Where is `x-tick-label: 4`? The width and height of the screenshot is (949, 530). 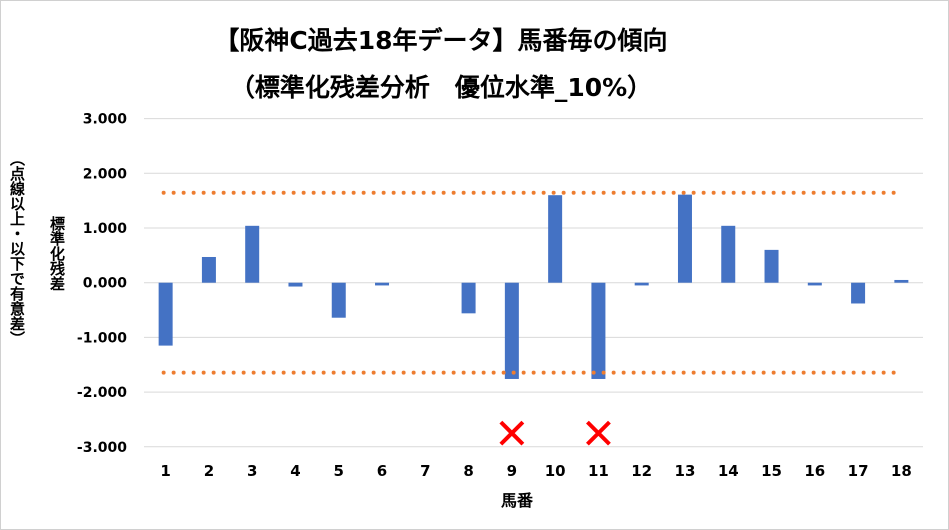 x-tick-label: 4 is located at coordinates (295, 471).